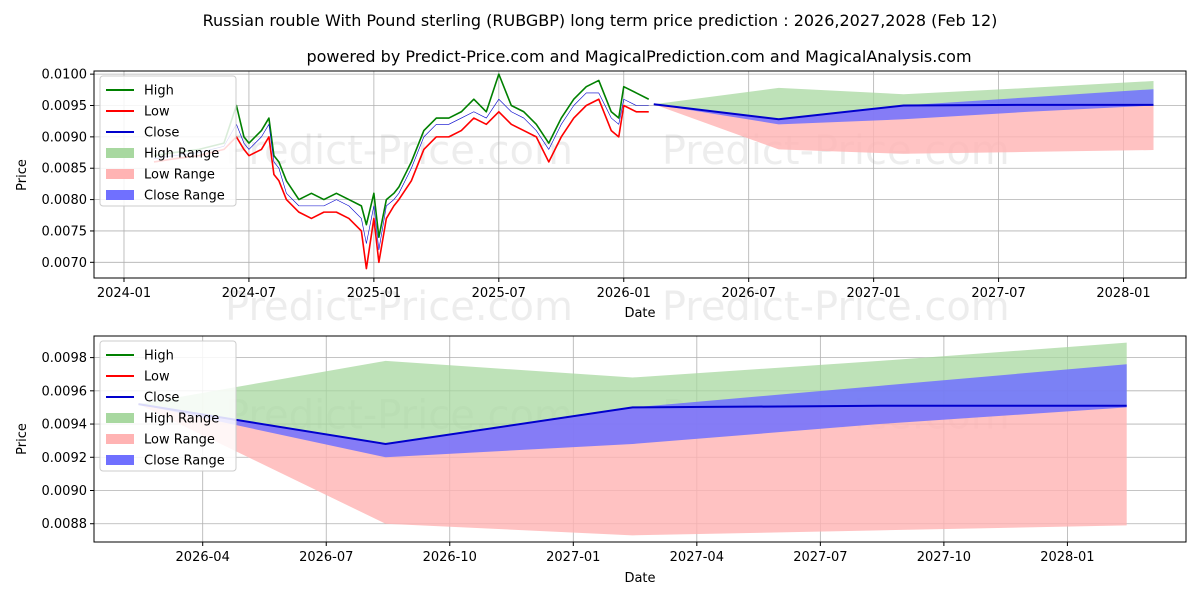 The height and width of the screenshot is (600, 1200). What do you see at coordinates (998, 293) in the screenshot?
I see `history-x-tick-label: 2027-07` at bounding box center [998, 293].